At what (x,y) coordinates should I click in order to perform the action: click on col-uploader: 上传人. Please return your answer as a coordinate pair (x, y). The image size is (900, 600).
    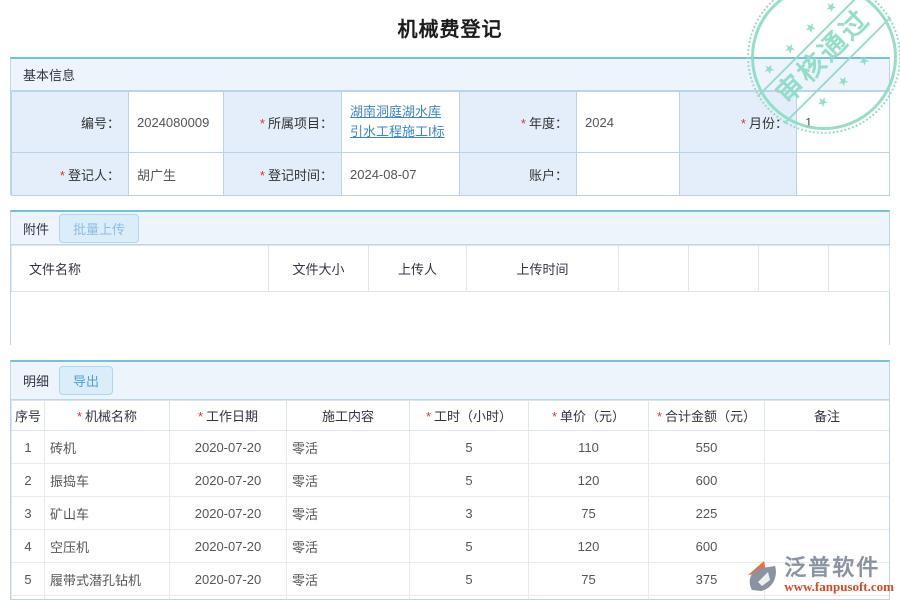
    Looking at the image, I should click on (417, 268).